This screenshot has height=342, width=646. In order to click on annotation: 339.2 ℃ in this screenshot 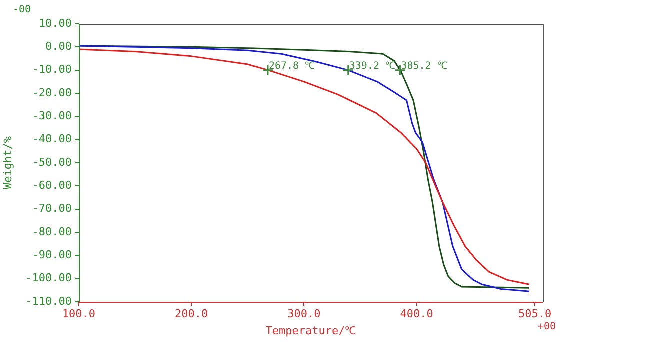, I will do `click(372, 66)`.